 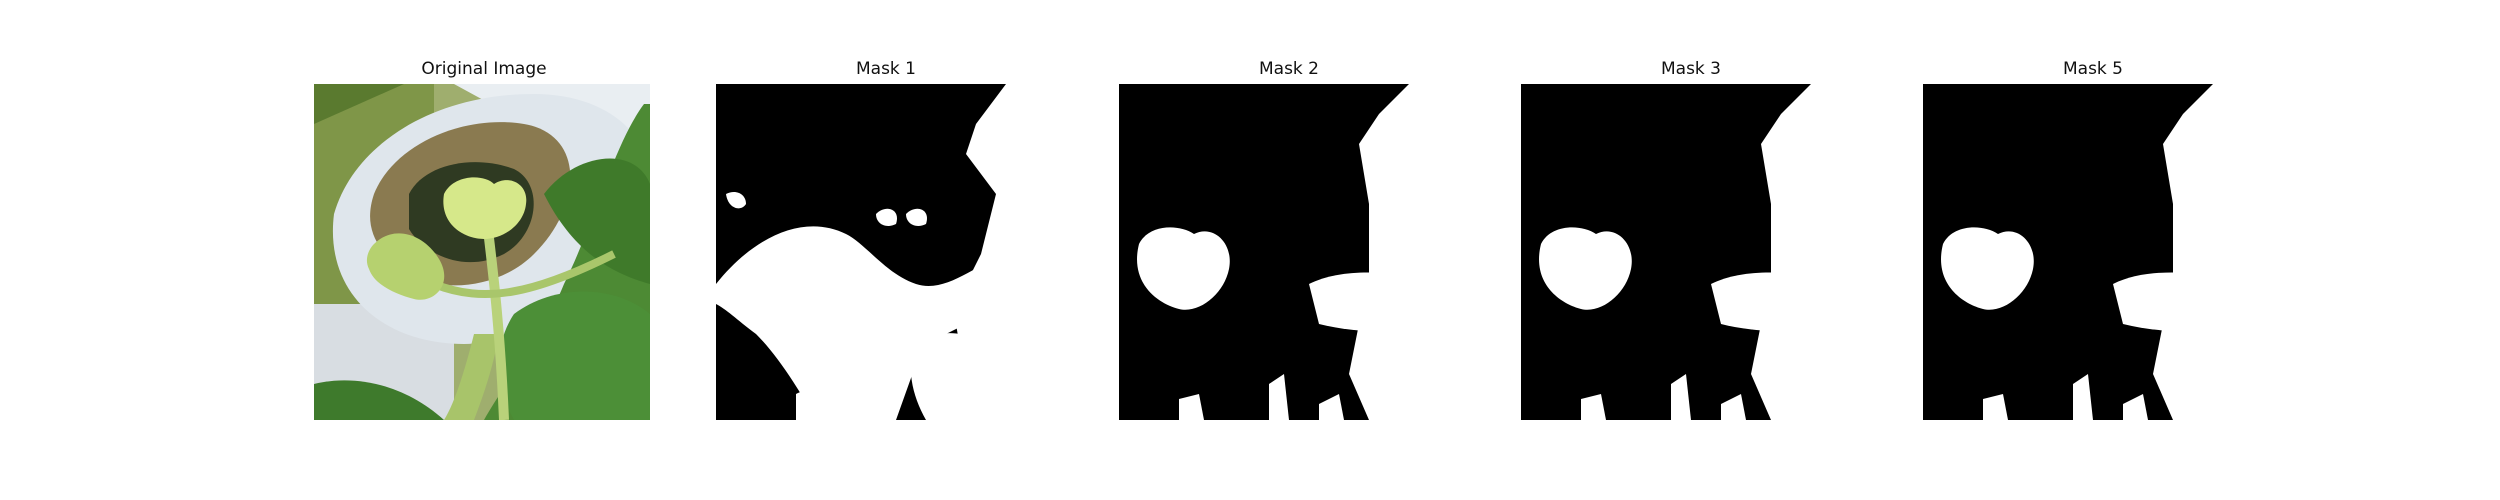 What do you see at coordinates (885, 69) in the screenshot?
I see `panel-title: Mask 1` at bounding box center [885, 69].